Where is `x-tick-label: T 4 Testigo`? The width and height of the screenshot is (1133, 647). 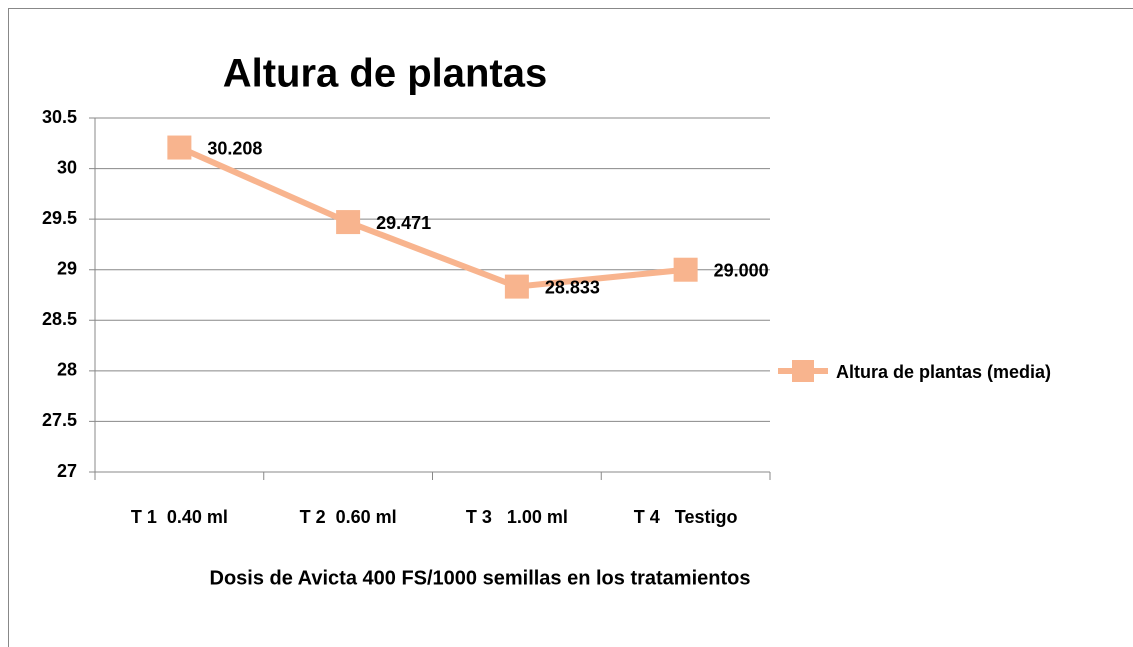
x-tick-label: T 4 Testigo is located at coordinates (686, 517).